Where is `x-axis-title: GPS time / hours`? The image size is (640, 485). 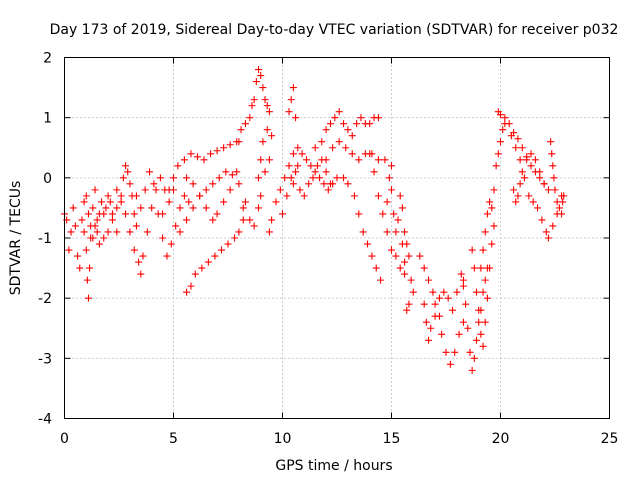
x-axis-title: GPS time / hours is located at coordinates (333, 466).